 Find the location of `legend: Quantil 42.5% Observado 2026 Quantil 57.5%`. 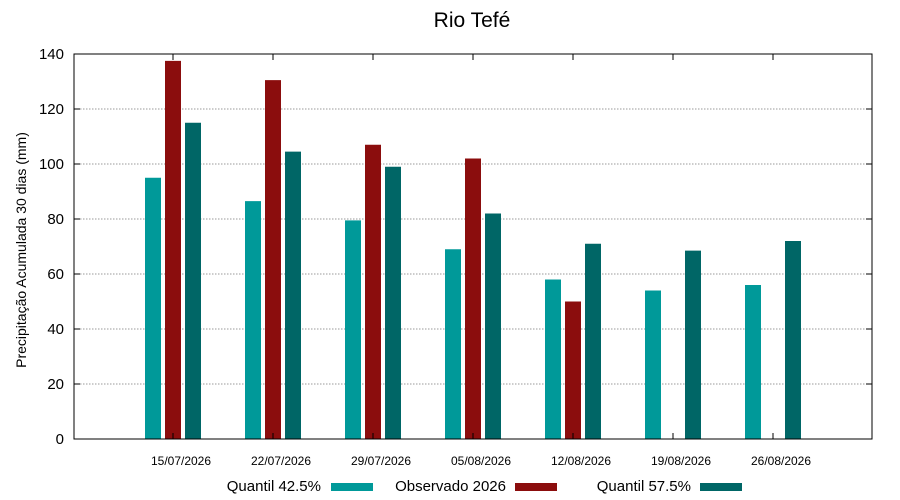

legend: Quantil 42.5% Observado 2026 Quantil 57.5% is located at coordinates (484, 486).